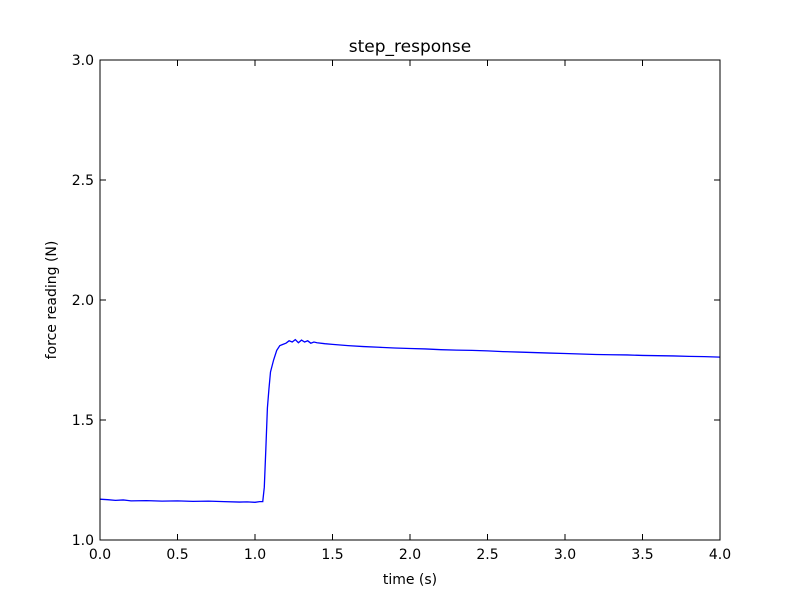 Image resolution: width=800 pixels, height=600 pixels. What do you see at coordinates (83, 541) in the screenshot?
I see `y-tick-label: 1.0` at bounding box center [83, 541].